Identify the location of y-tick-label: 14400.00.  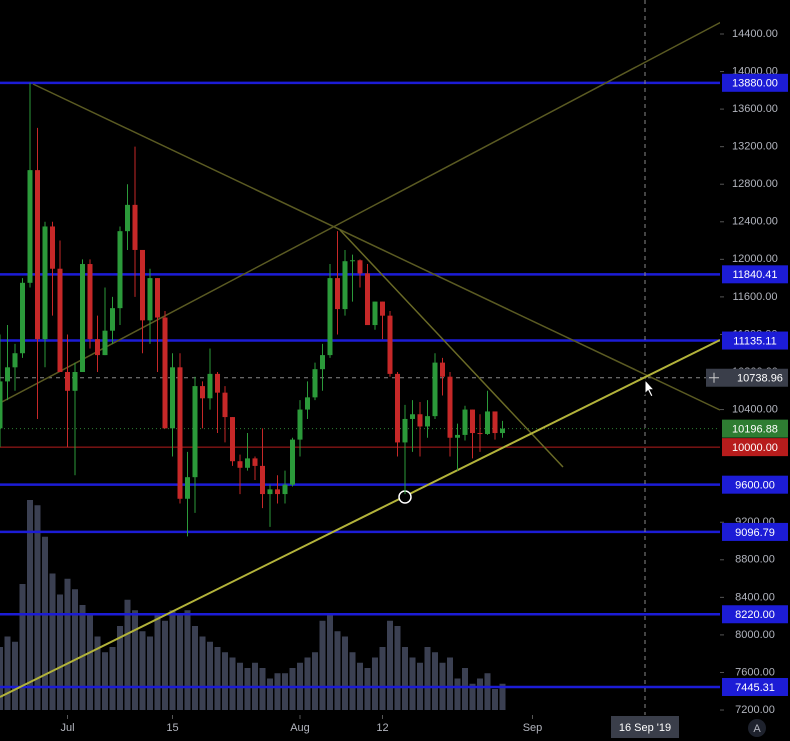
(755, 34).